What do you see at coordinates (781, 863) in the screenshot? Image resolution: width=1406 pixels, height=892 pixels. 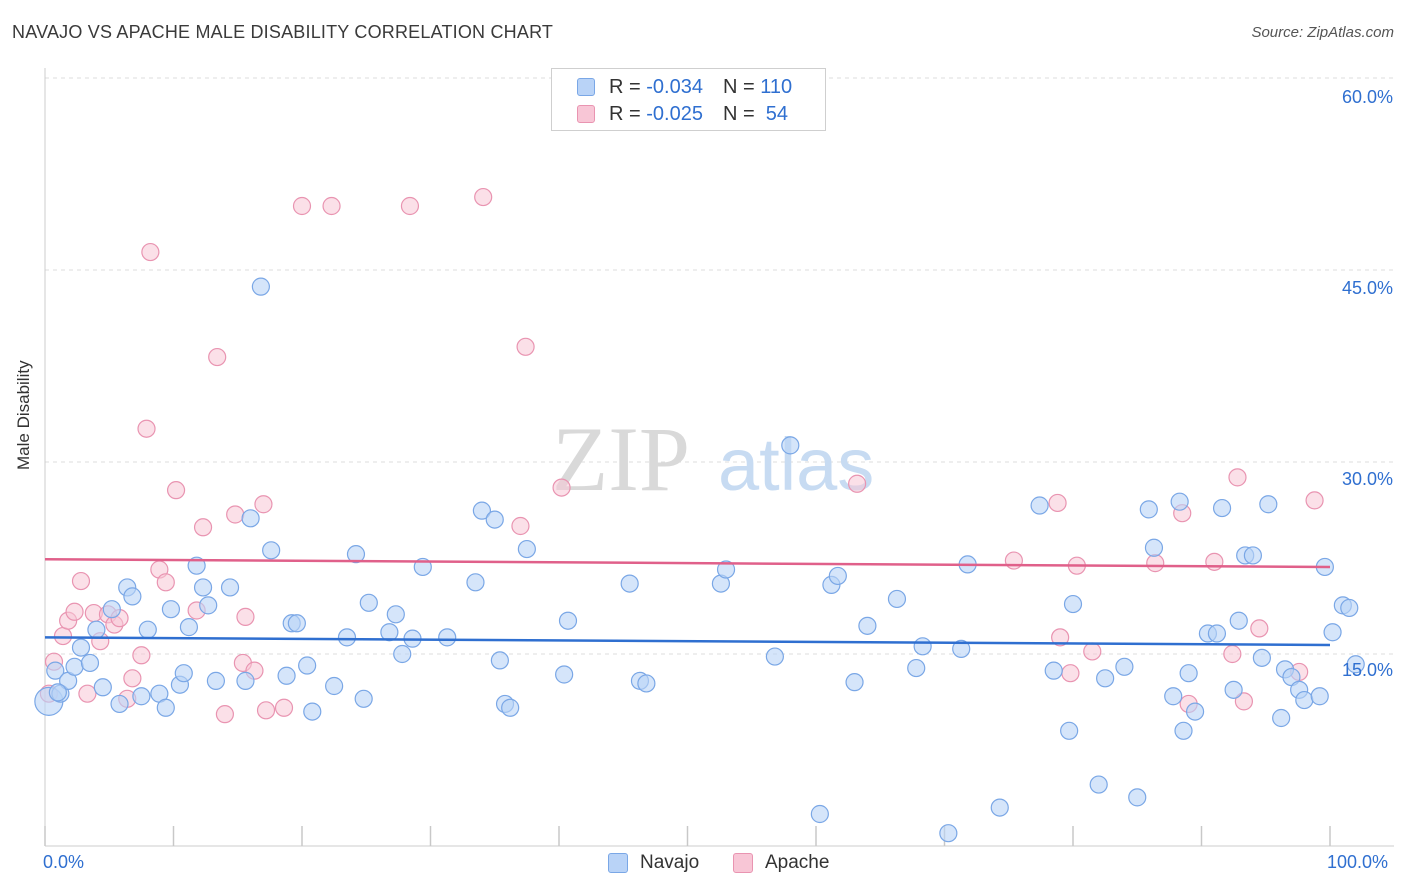 I see `legend-item-apache: Apache` at bounding box center [781, 863].